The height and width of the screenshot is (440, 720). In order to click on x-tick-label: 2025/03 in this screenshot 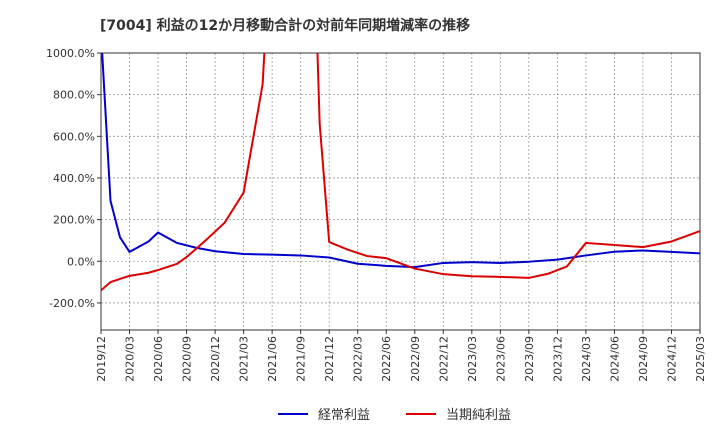, I will do `click(700, 359)`.